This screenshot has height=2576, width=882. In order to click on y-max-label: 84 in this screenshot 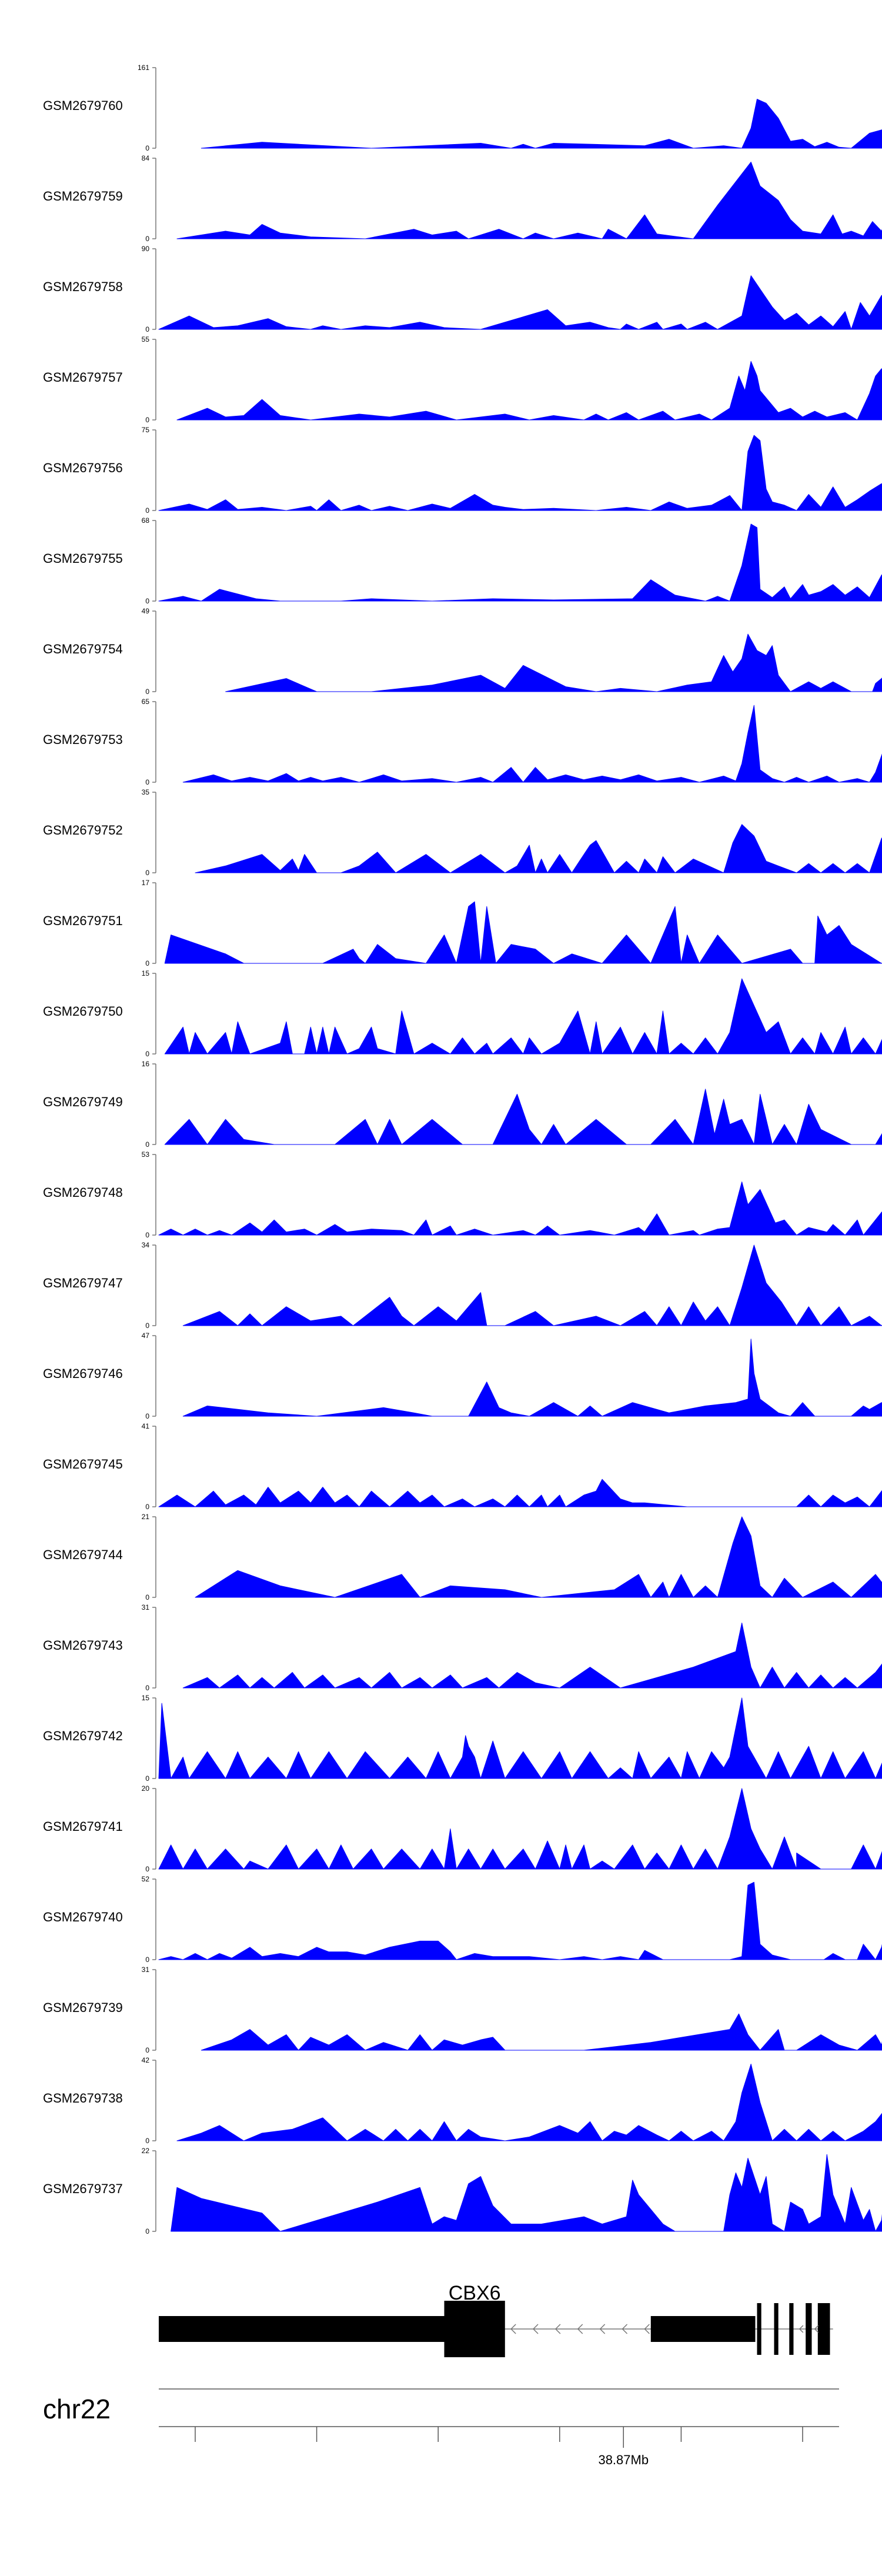, I will do `click(146, 158)`.